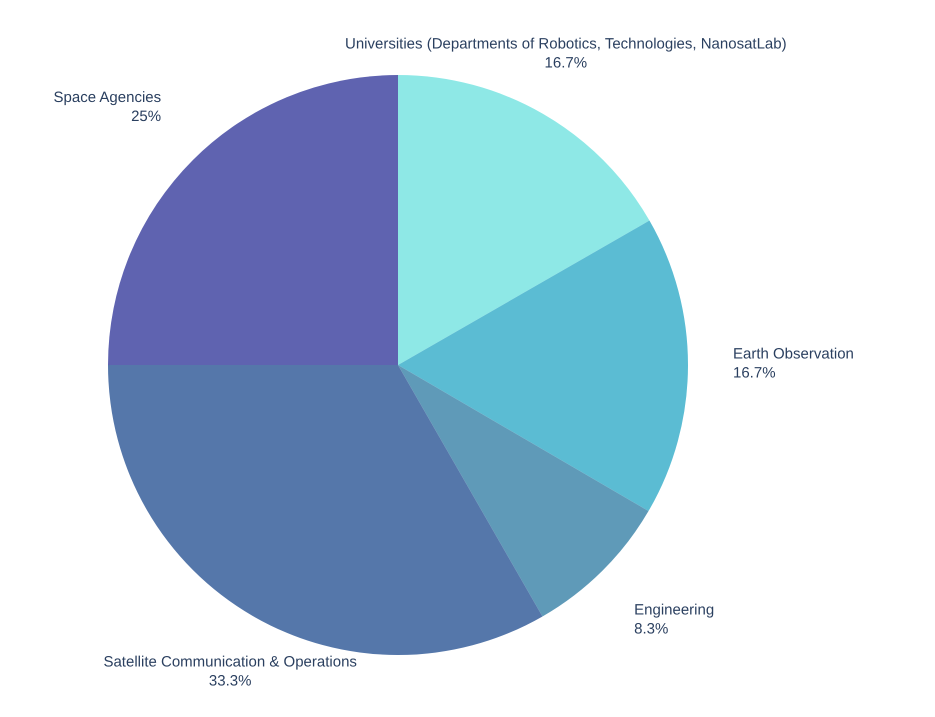  I want to click on slice-label: Space Agencies, so click(108, 97).